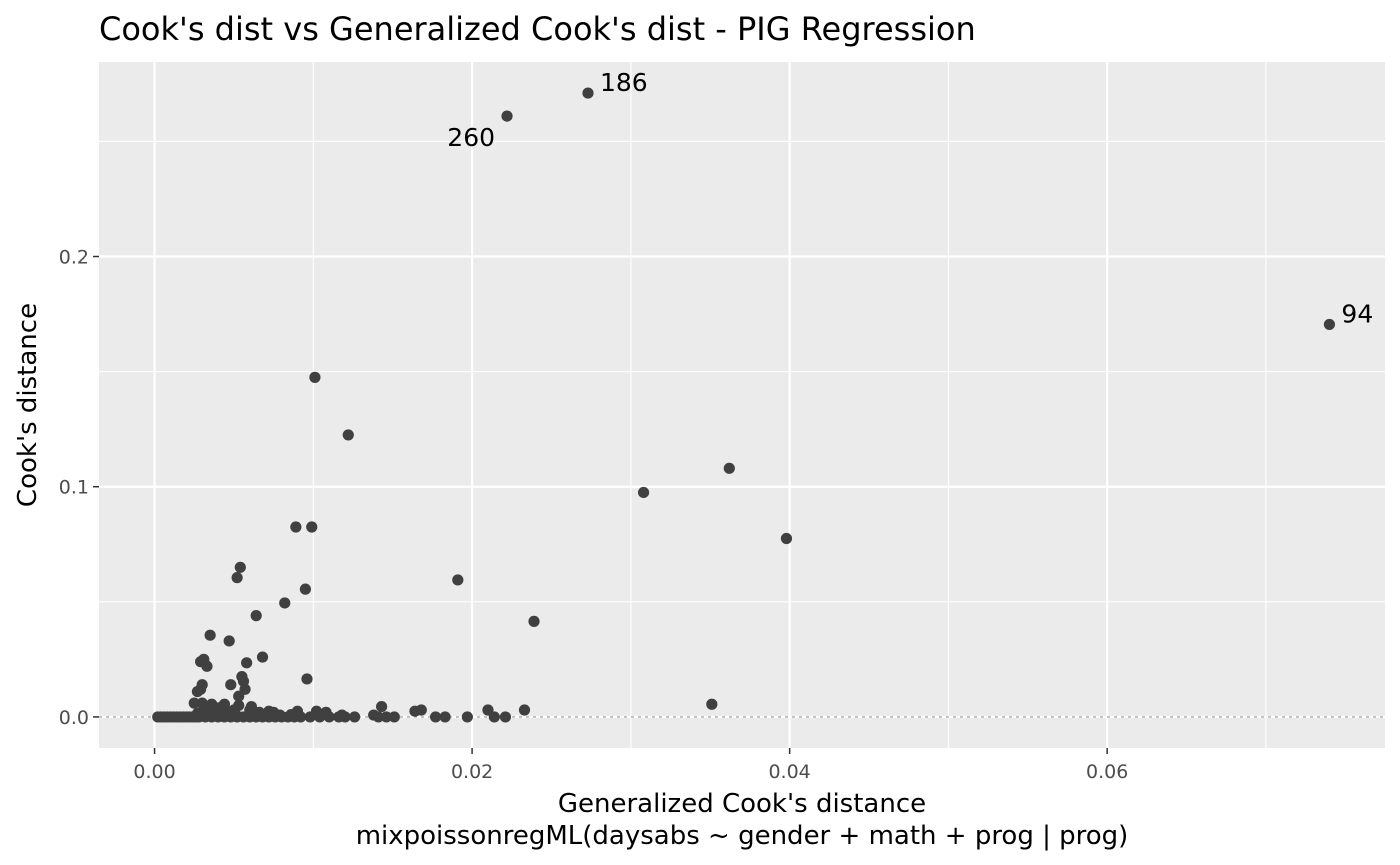  What do you see at coordinates (630, 765) in the screenshot?
I see `x-axis: 0.00 0.02 0.04 0.06` at bounding box center [630, 765].